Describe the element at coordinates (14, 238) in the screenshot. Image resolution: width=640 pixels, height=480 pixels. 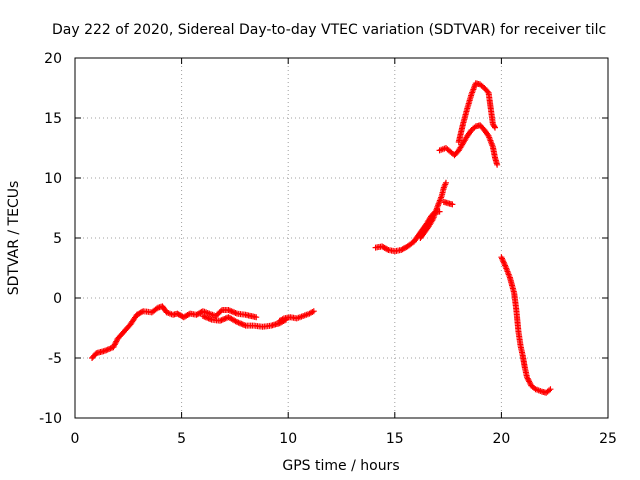
I see `y-axis-label: SDTVAR / TECUs` at that location.